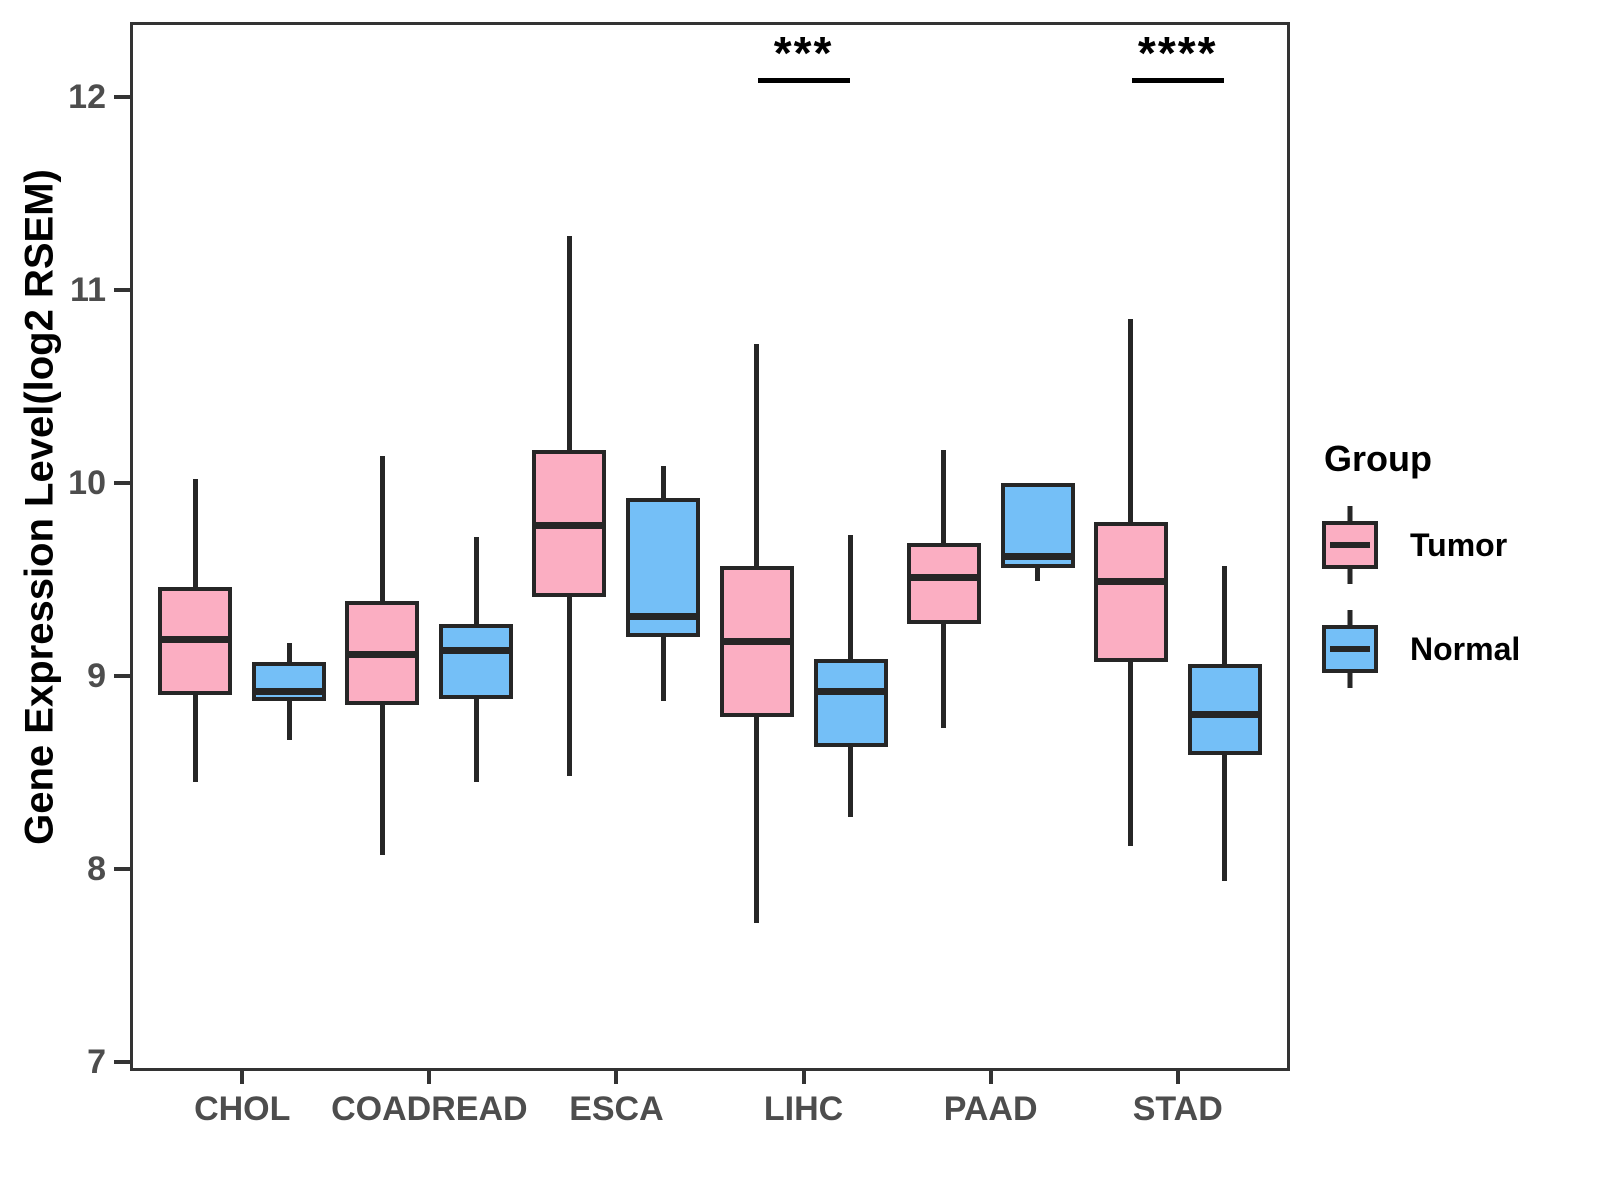  I want to click on significance-bar-LIHC, so click(803, 80).